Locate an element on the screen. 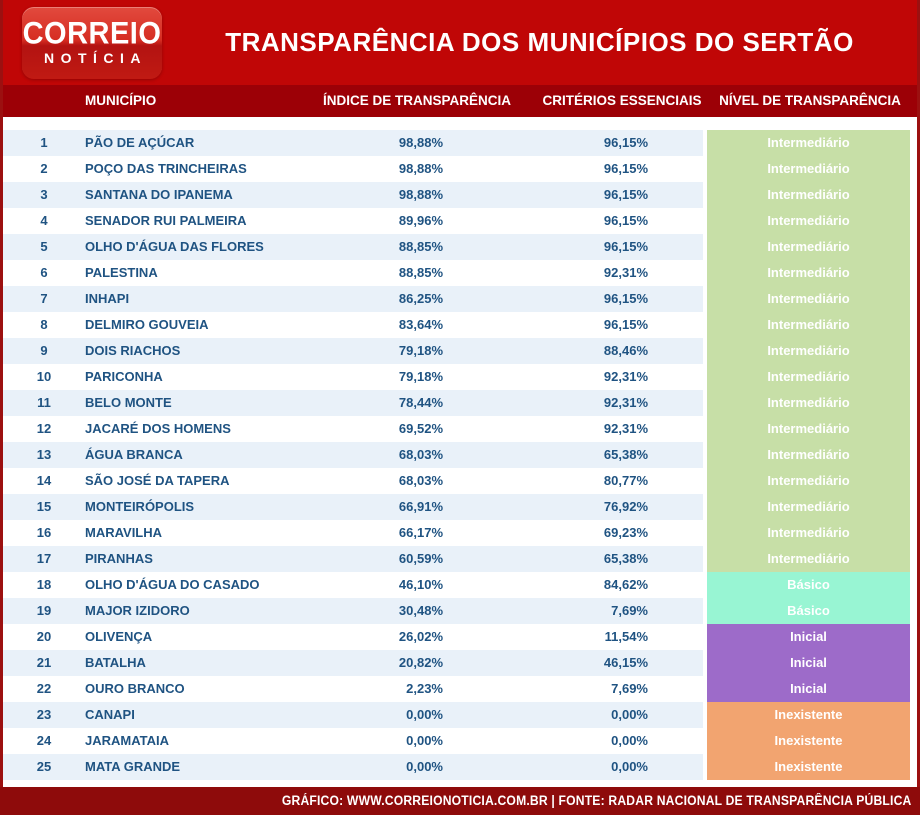  rank-number: 6 is located at coordinates (44, 272).